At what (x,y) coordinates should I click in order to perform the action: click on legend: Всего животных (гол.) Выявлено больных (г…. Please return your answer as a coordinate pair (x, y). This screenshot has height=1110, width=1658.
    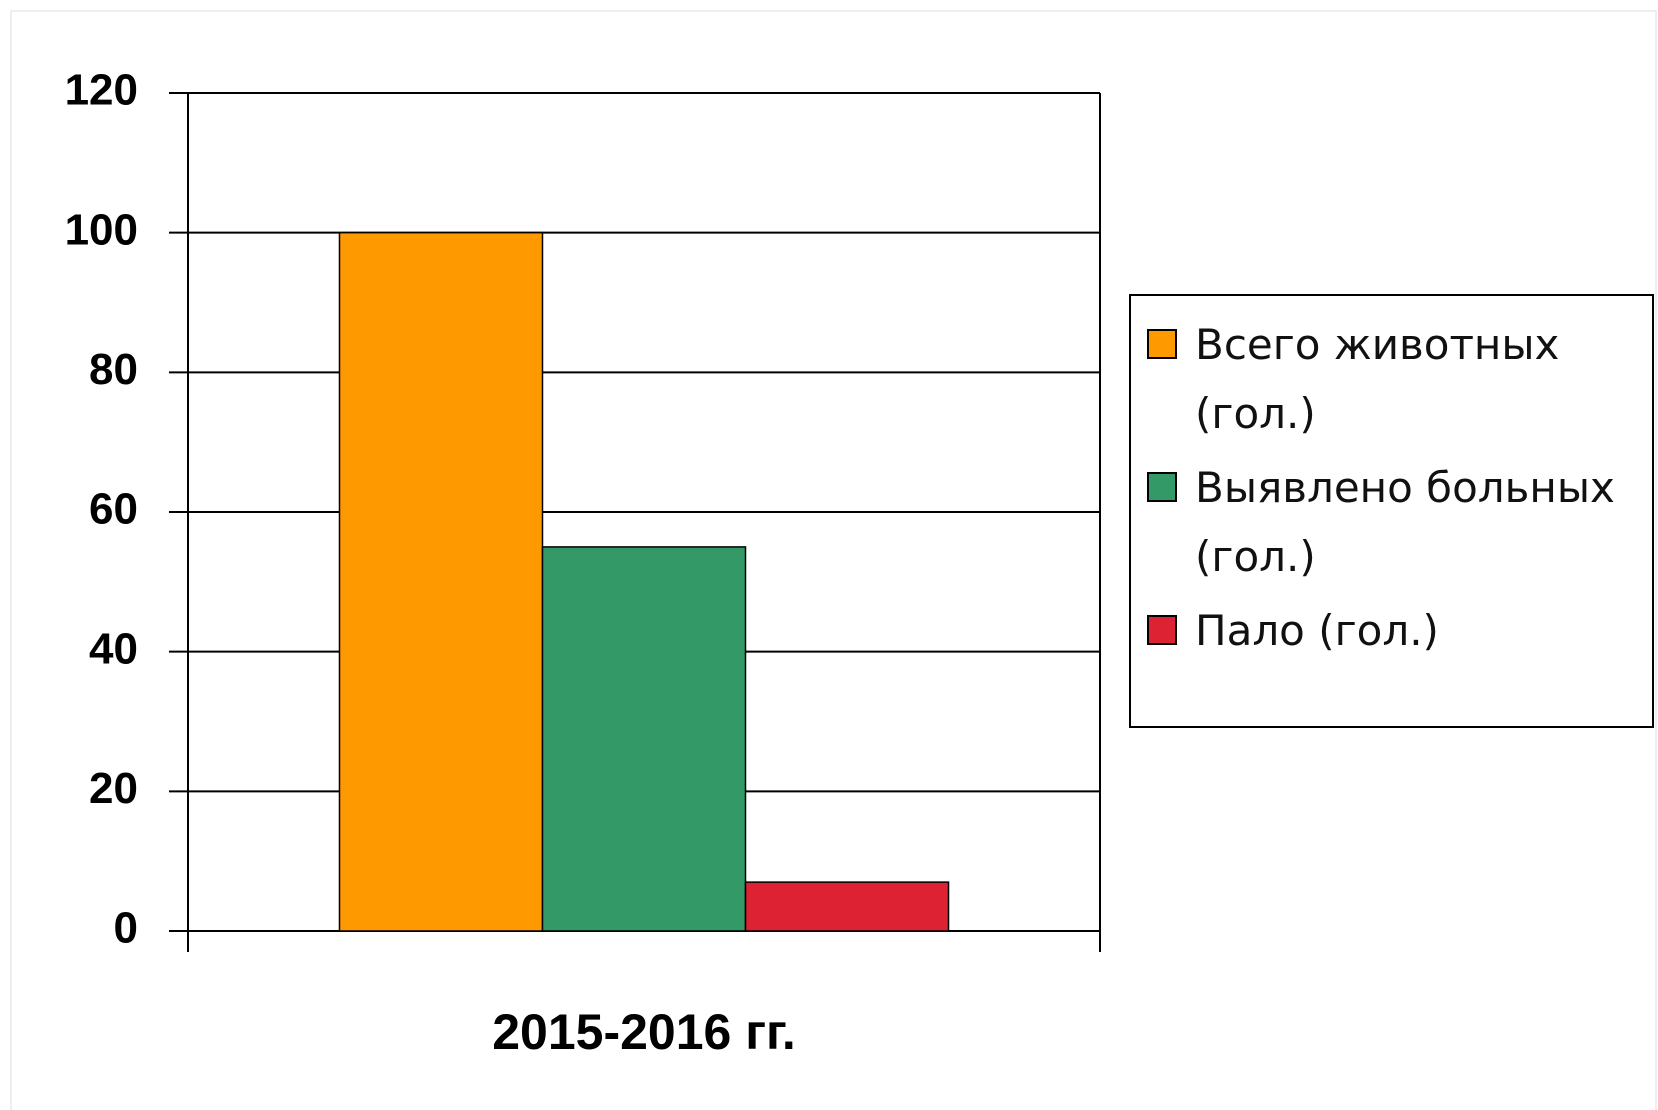
    Looking at the image, I should click on (1391, 511).